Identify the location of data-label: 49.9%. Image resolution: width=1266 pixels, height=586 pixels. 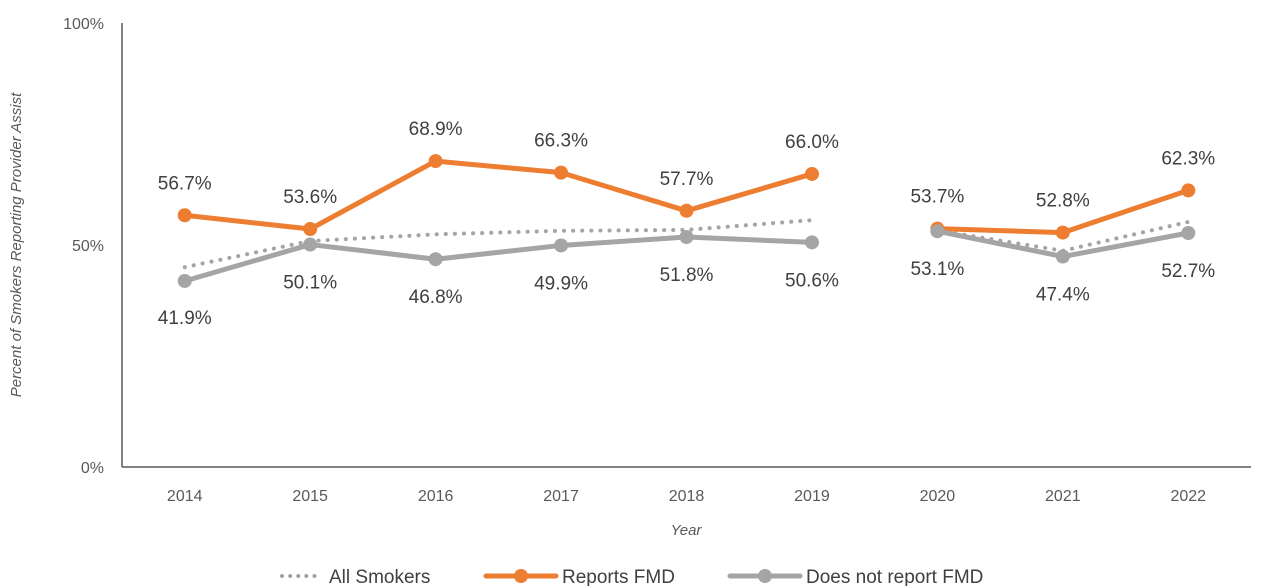
(561, 283).